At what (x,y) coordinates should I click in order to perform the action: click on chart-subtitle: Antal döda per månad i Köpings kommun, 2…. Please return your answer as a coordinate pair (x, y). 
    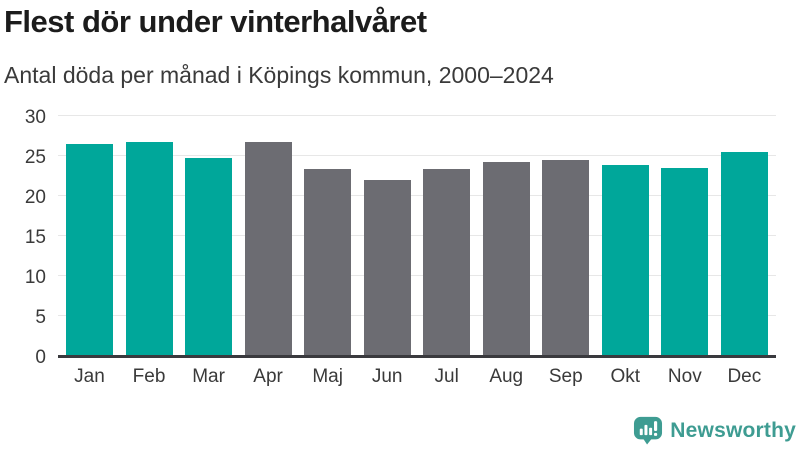
    Looking at the image, I should click on (279, 75).